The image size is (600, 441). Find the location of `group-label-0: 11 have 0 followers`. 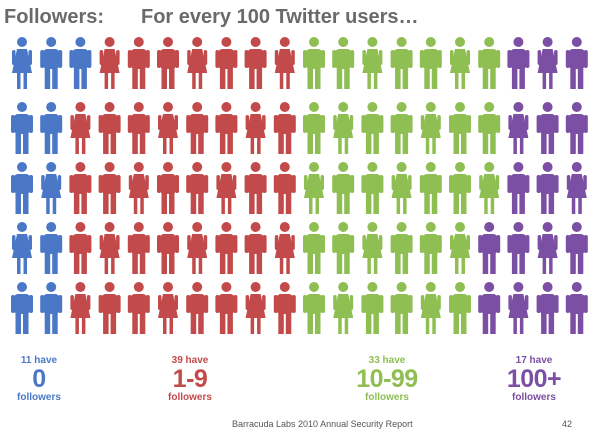

group-label-0: 11 have 0 followers is located at coordinates (39, 379).